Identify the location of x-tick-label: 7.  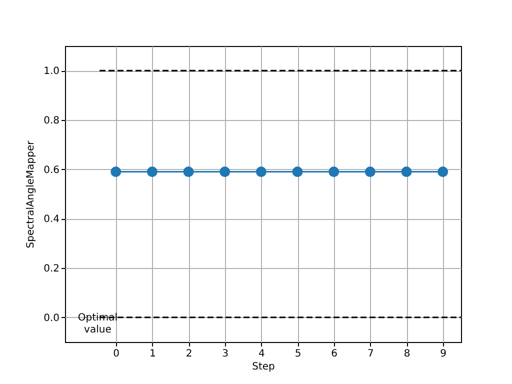
(370, 354).